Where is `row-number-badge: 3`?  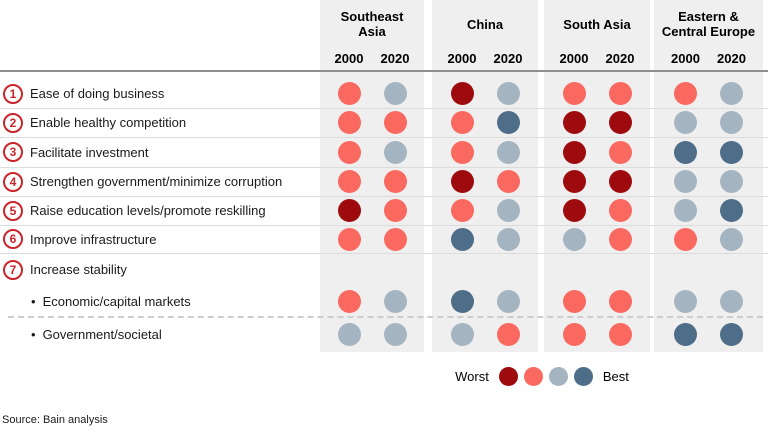 row-number-badge: 3 is located at coordinates (13, 152).